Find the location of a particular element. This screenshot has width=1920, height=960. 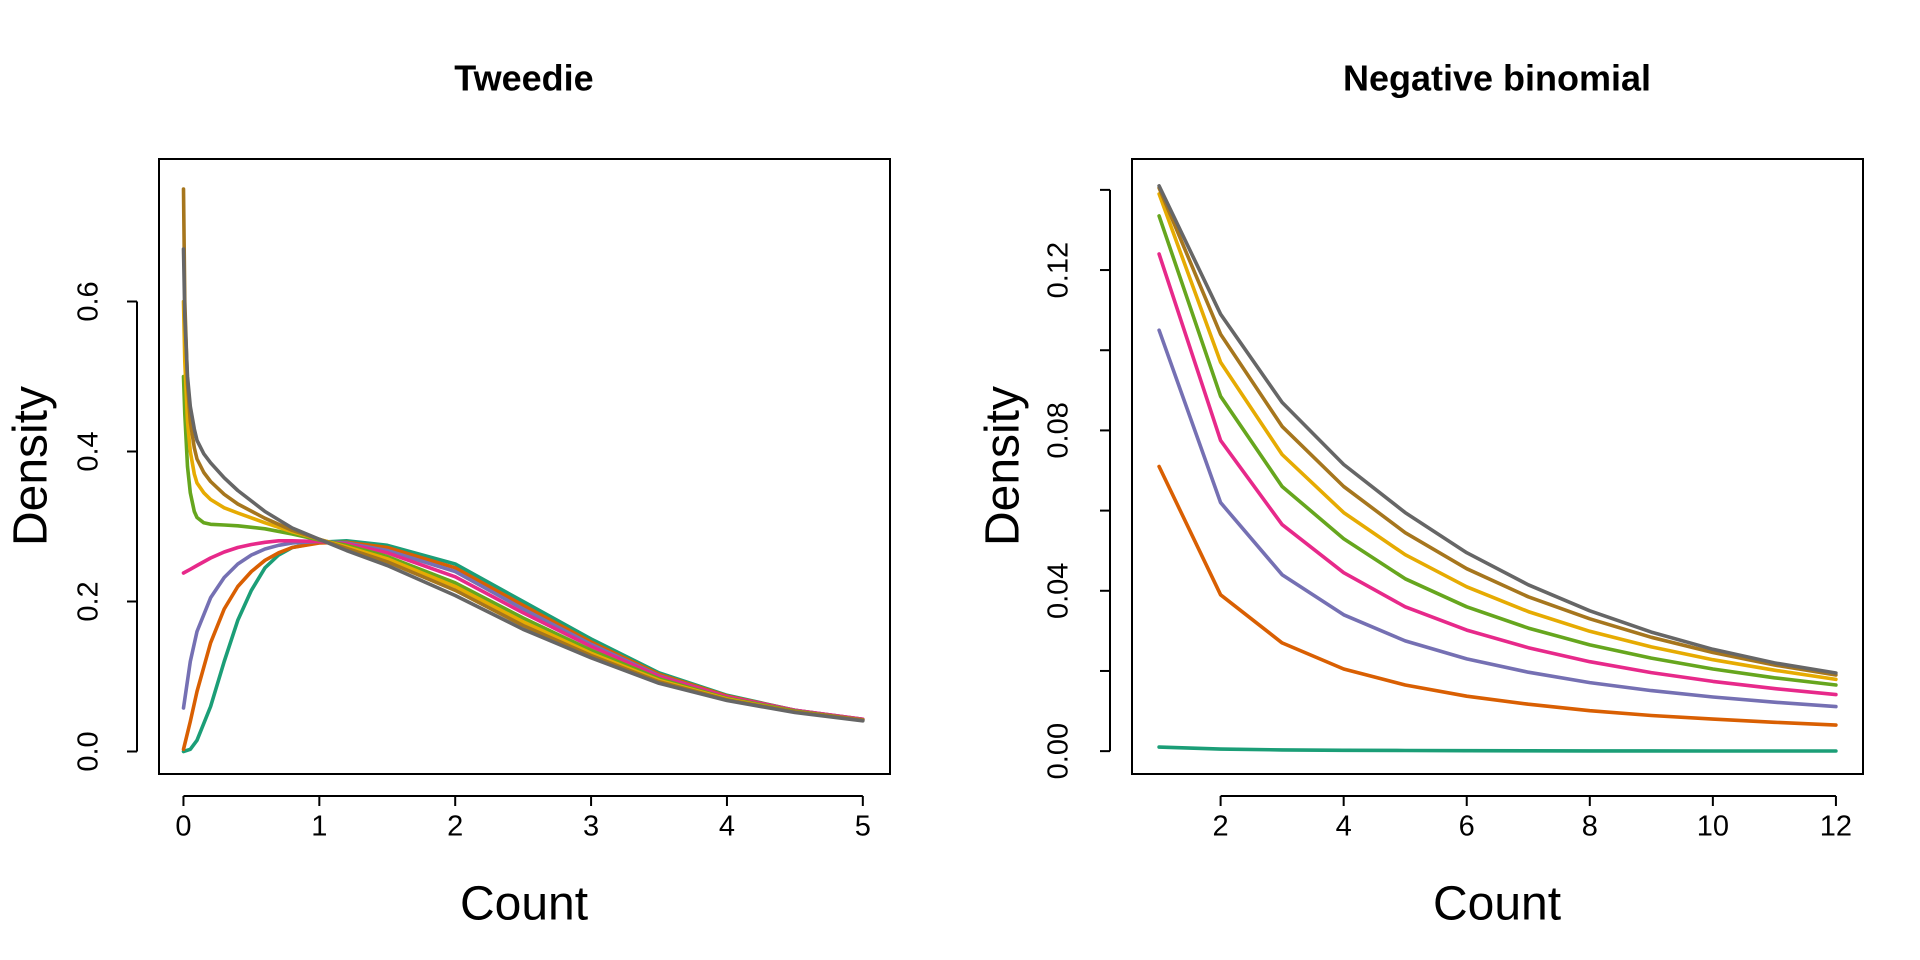

tweedie-x-tick-label: 4 is located at coordinates (727, 827).